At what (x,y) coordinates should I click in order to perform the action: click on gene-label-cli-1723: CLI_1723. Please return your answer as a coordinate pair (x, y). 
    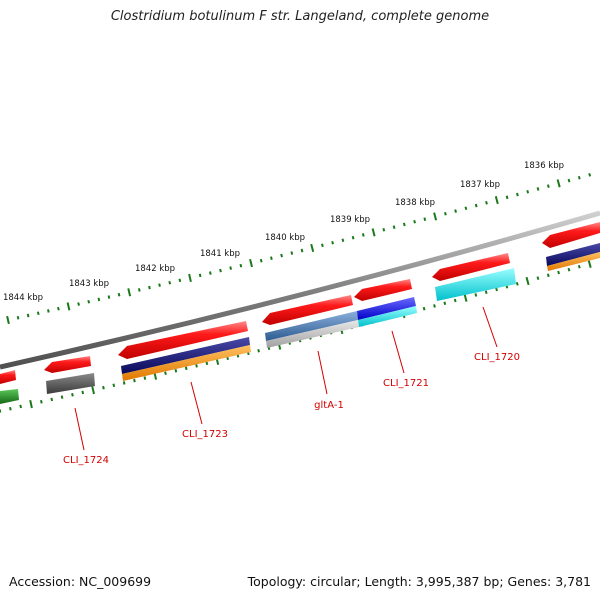
    Looking at the image, I should click on (205, 434).